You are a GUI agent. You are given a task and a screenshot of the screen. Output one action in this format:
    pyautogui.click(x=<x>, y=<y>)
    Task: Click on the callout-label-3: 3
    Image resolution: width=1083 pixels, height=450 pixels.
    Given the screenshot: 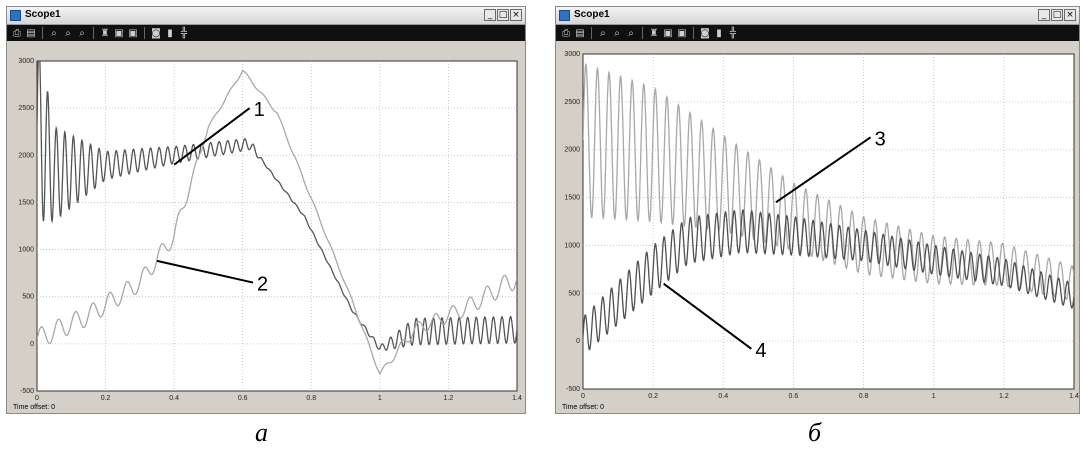 What is the action you would take?
    pyautogui.click(x=880, y=139)
    